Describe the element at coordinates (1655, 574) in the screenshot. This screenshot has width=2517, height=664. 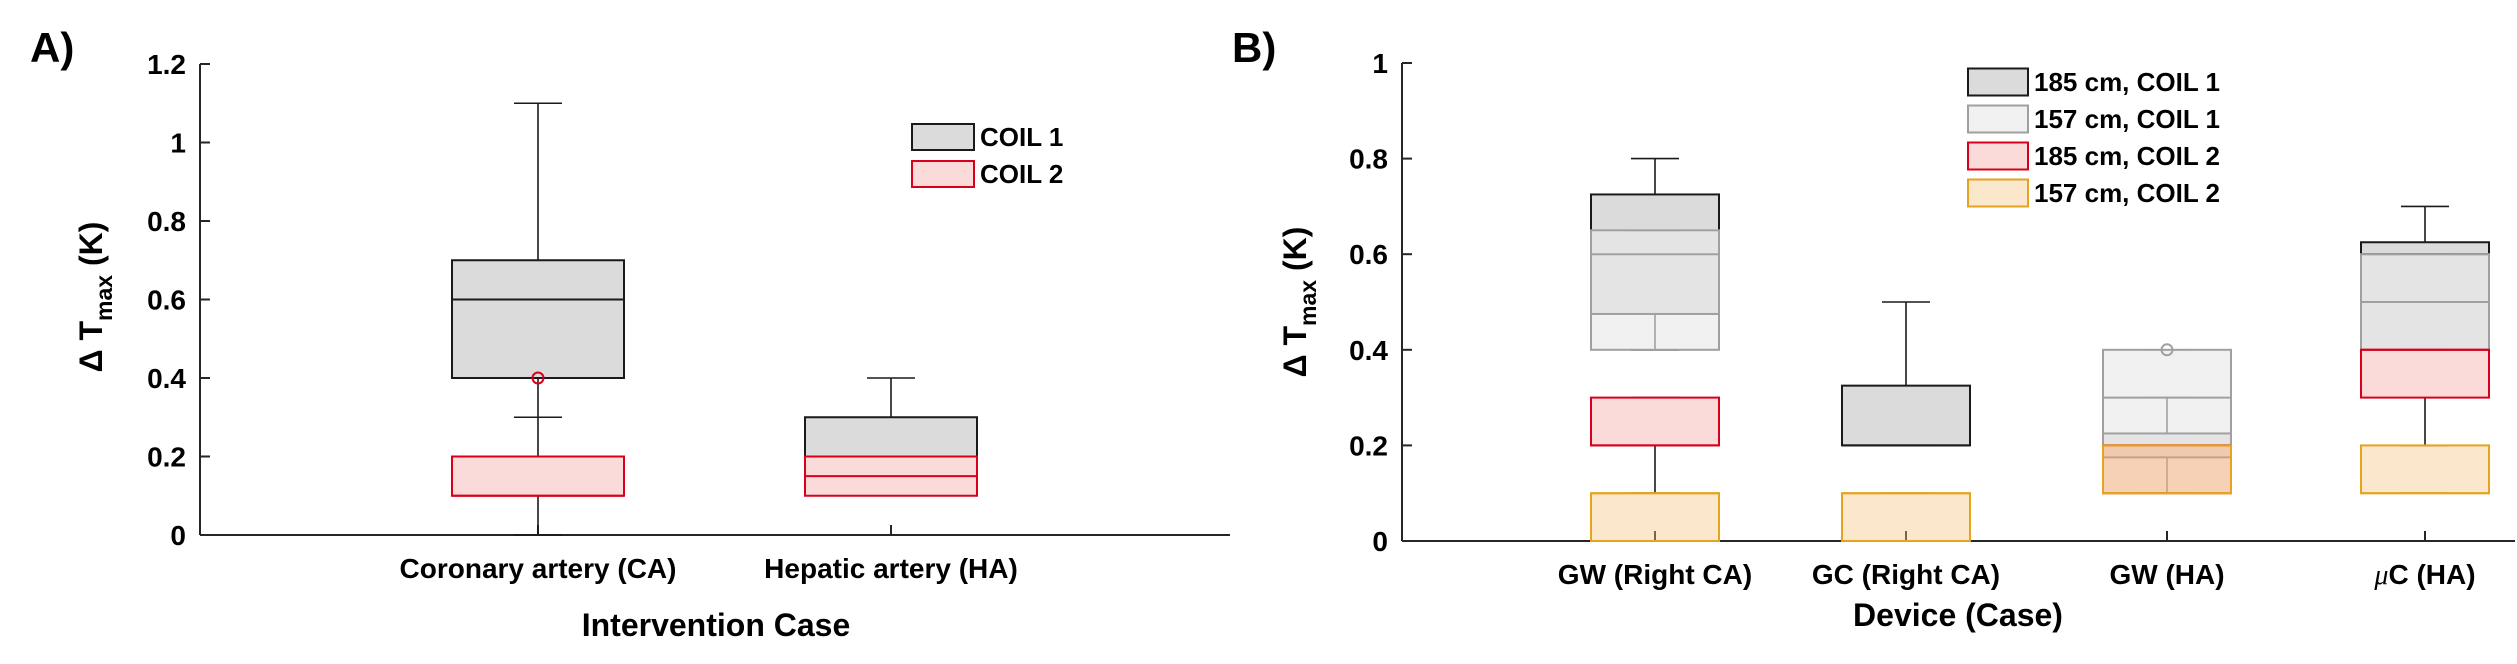
I see `x-tick-label: GW (Right CA)` at that location.